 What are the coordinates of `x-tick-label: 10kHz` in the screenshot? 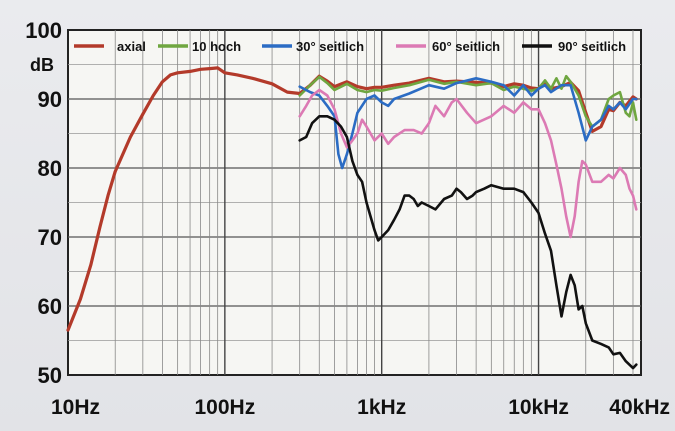 It's located at (538, 407).